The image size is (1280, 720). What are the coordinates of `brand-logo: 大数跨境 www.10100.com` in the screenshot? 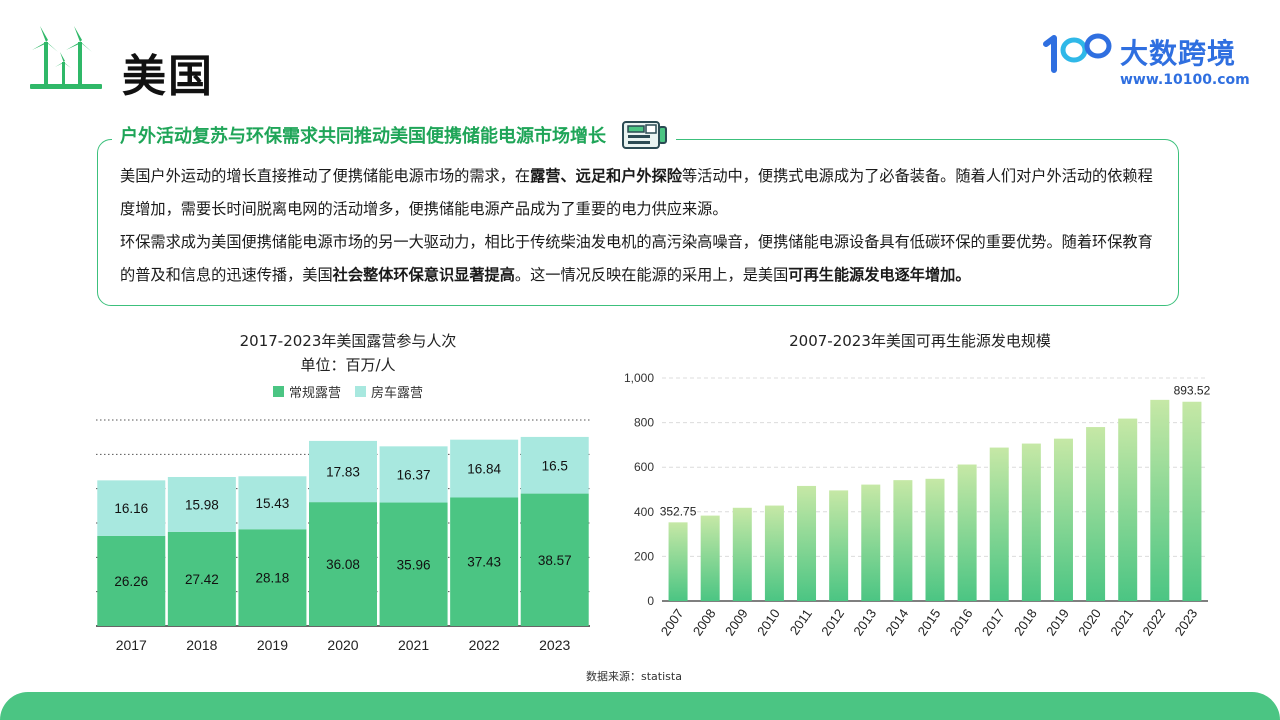 It's located at (1145, 61).